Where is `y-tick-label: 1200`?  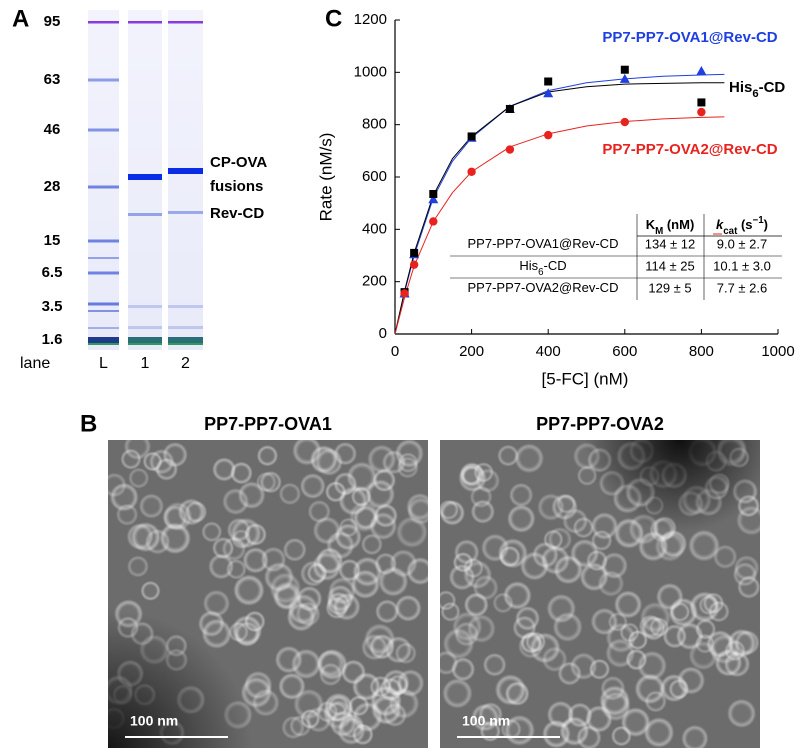 y-tick-label: 1200 is located at coordinates (370, 19).